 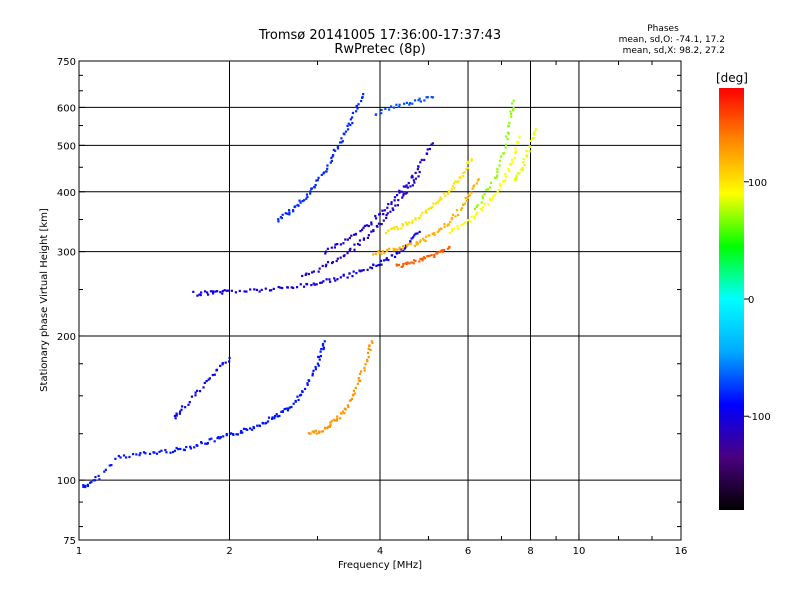 I want to click on y-tick-label: 200, so click(x=66, y=337).